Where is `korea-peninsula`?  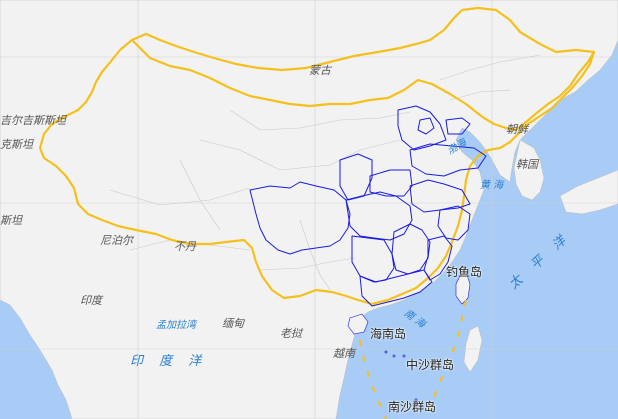 korea-peninsula is located at coordinates (529, 170).